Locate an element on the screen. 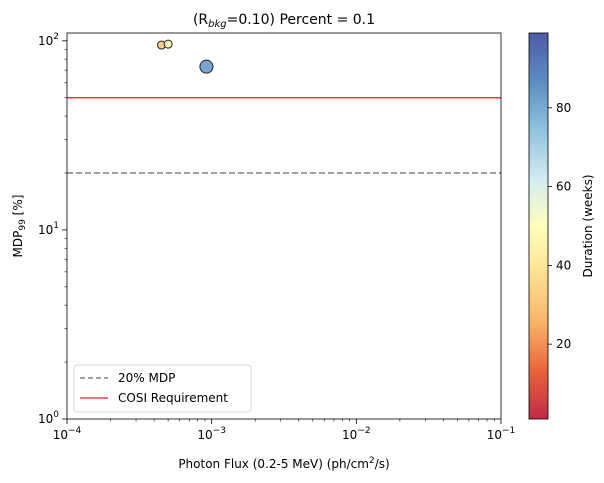 This screenshot has height=483, width=604. y-tick-label-1: 10⁰ is located at coordinates (48, 418).